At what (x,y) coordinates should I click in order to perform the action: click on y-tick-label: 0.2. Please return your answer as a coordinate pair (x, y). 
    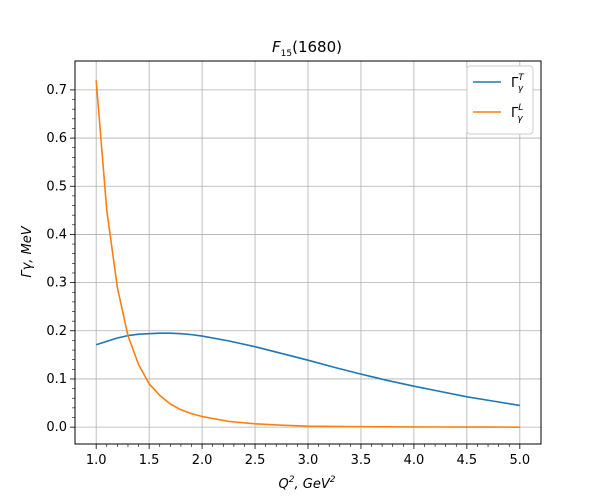
    Looking at the image, I should click on (56, 331).